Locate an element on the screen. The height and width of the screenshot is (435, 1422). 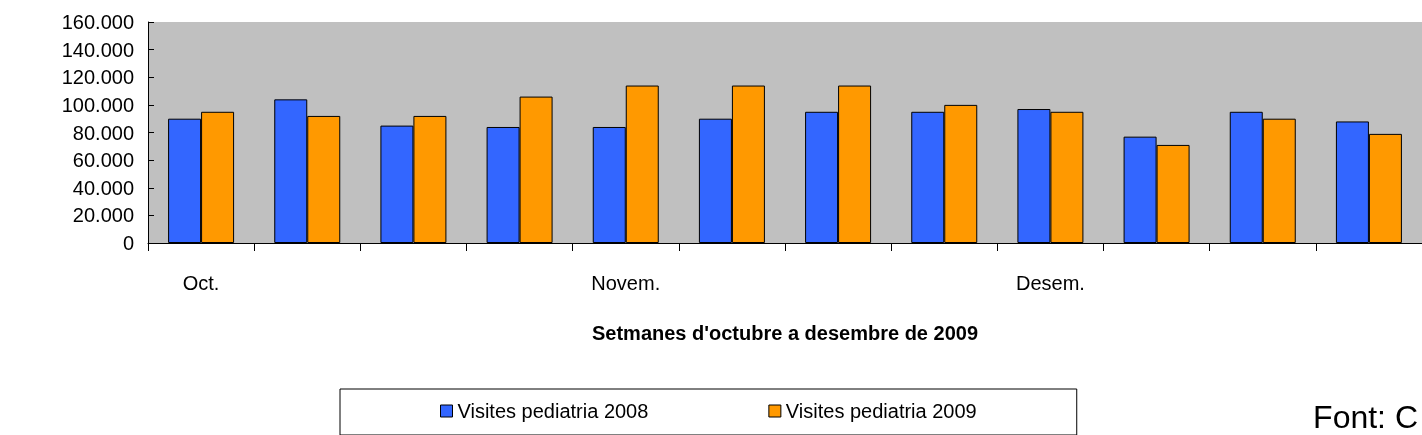
x-tick-label: Oct. is located at coordinates (201, 283).